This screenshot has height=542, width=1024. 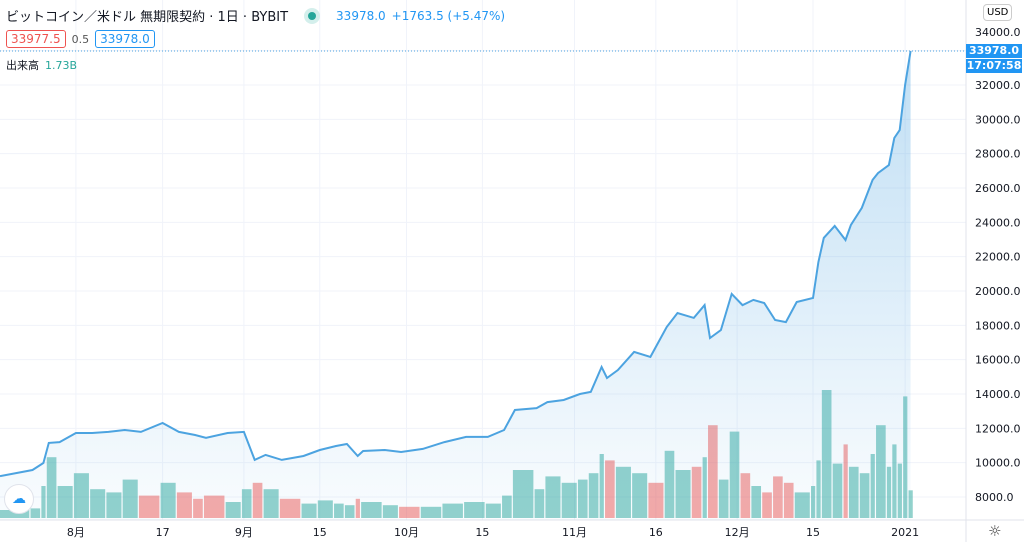 I want to click on y-tick-label: 8000.0, so click(x=994, y=497).